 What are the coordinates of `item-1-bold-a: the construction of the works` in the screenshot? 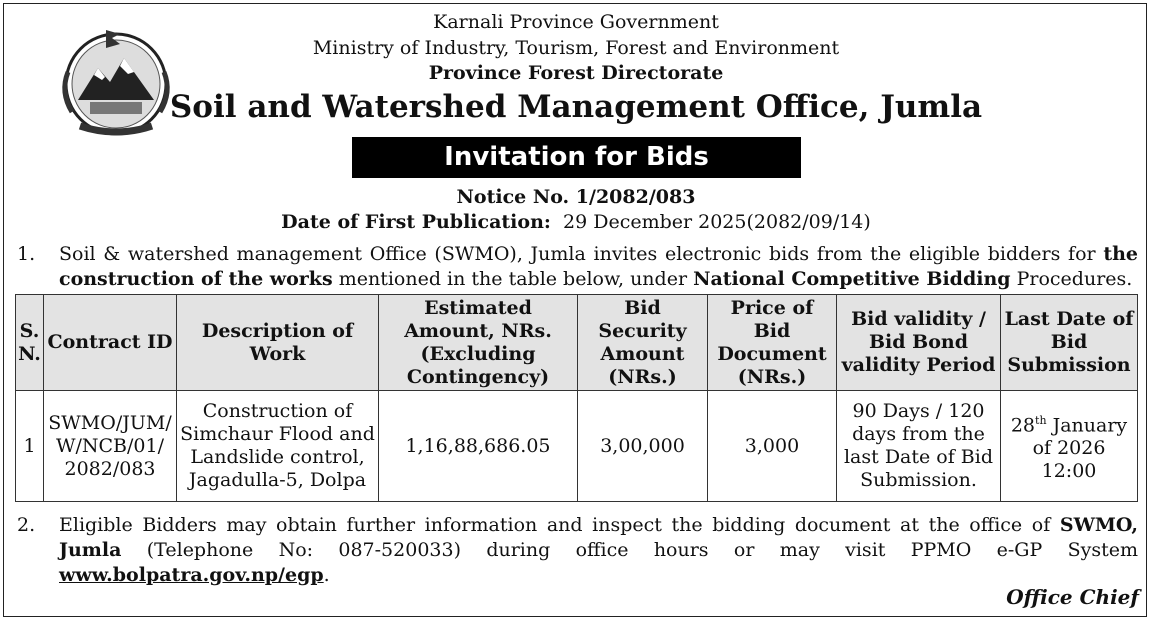 It's located at (598, 266).